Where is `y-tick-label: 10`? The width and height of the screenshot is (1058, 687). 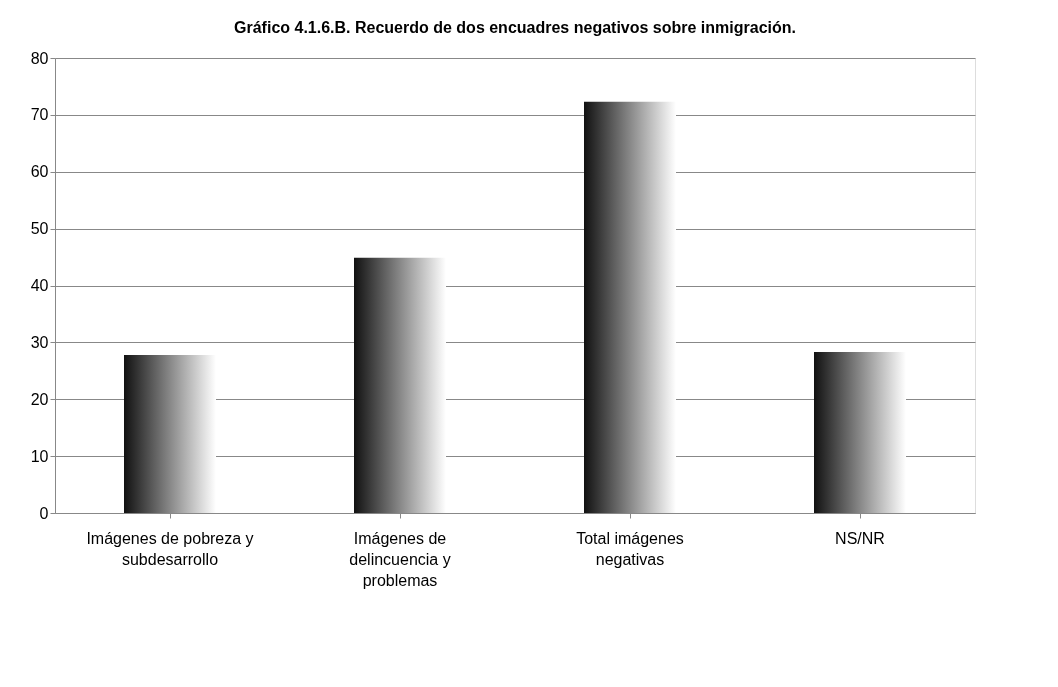
y-tick-label: 10 is located at coordinates (39, 456).